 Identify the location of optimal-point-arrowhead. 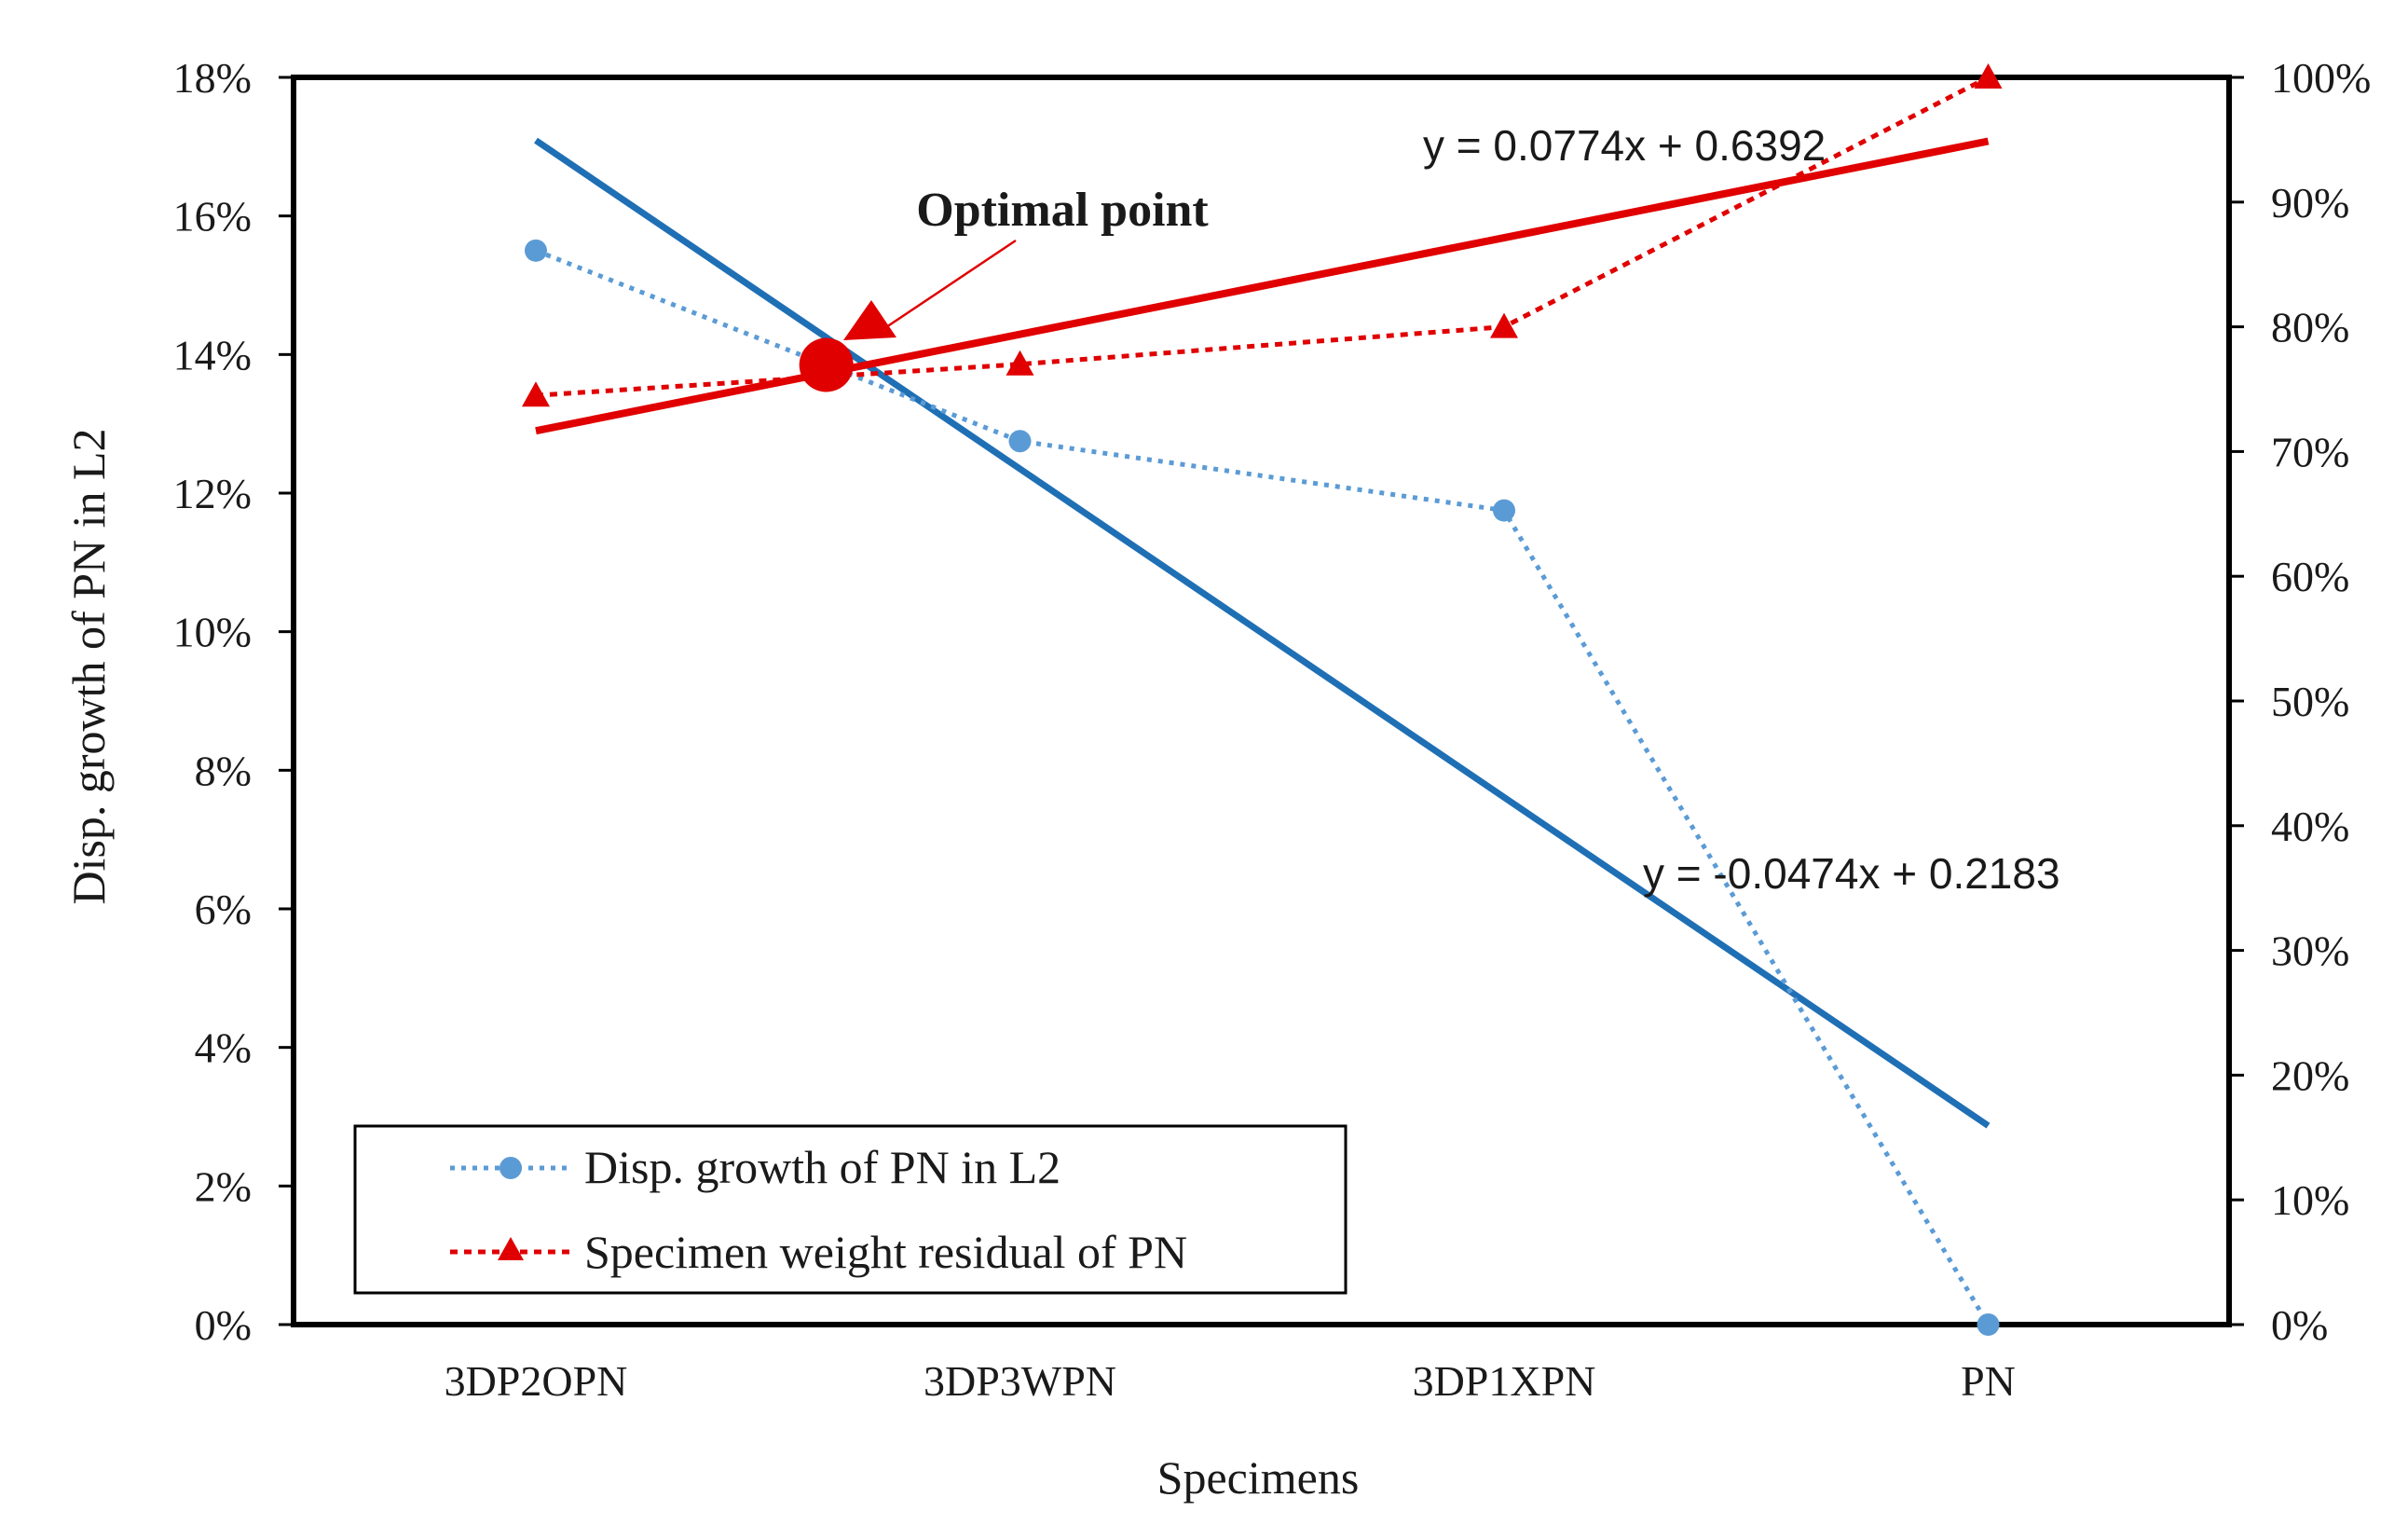
(869, 320).